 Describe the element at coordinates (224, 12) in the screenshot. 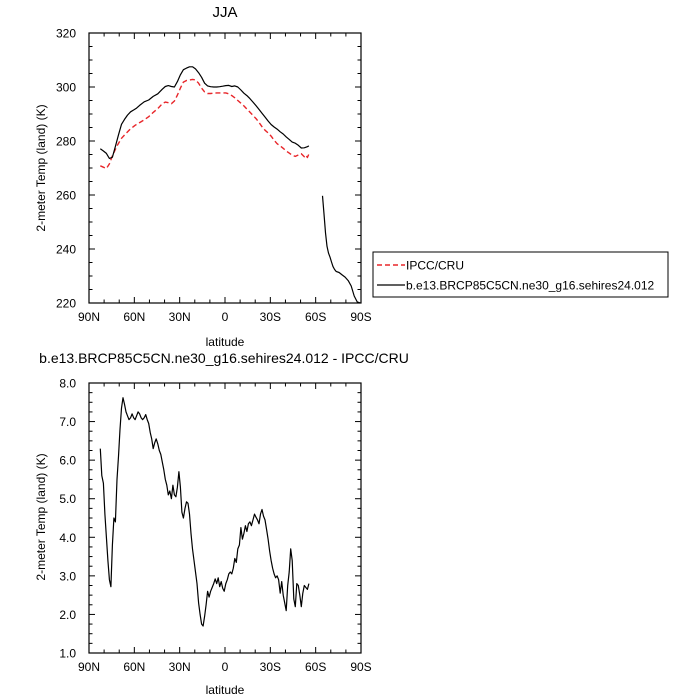

I see `chart-title: JJA` at that location.